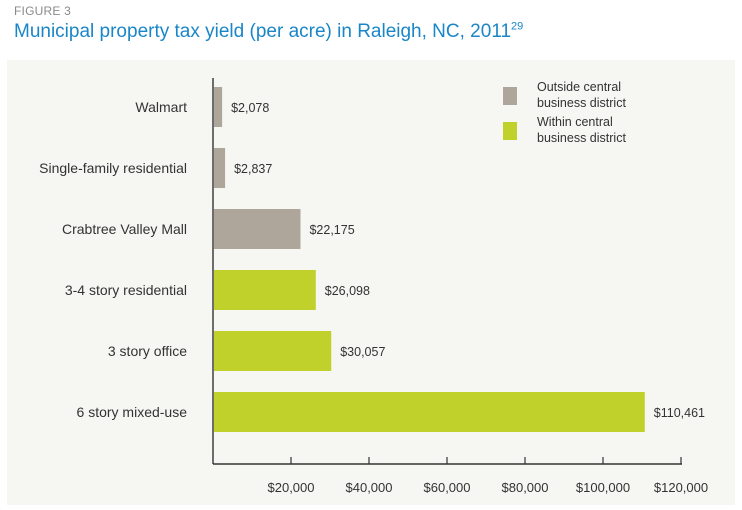 This screenshot has width=742, height=510. What do you see at coordinates (126, 290) in the screenshot?
I see `category-label: 3-4 story residential` at bounding box center [126, 290].